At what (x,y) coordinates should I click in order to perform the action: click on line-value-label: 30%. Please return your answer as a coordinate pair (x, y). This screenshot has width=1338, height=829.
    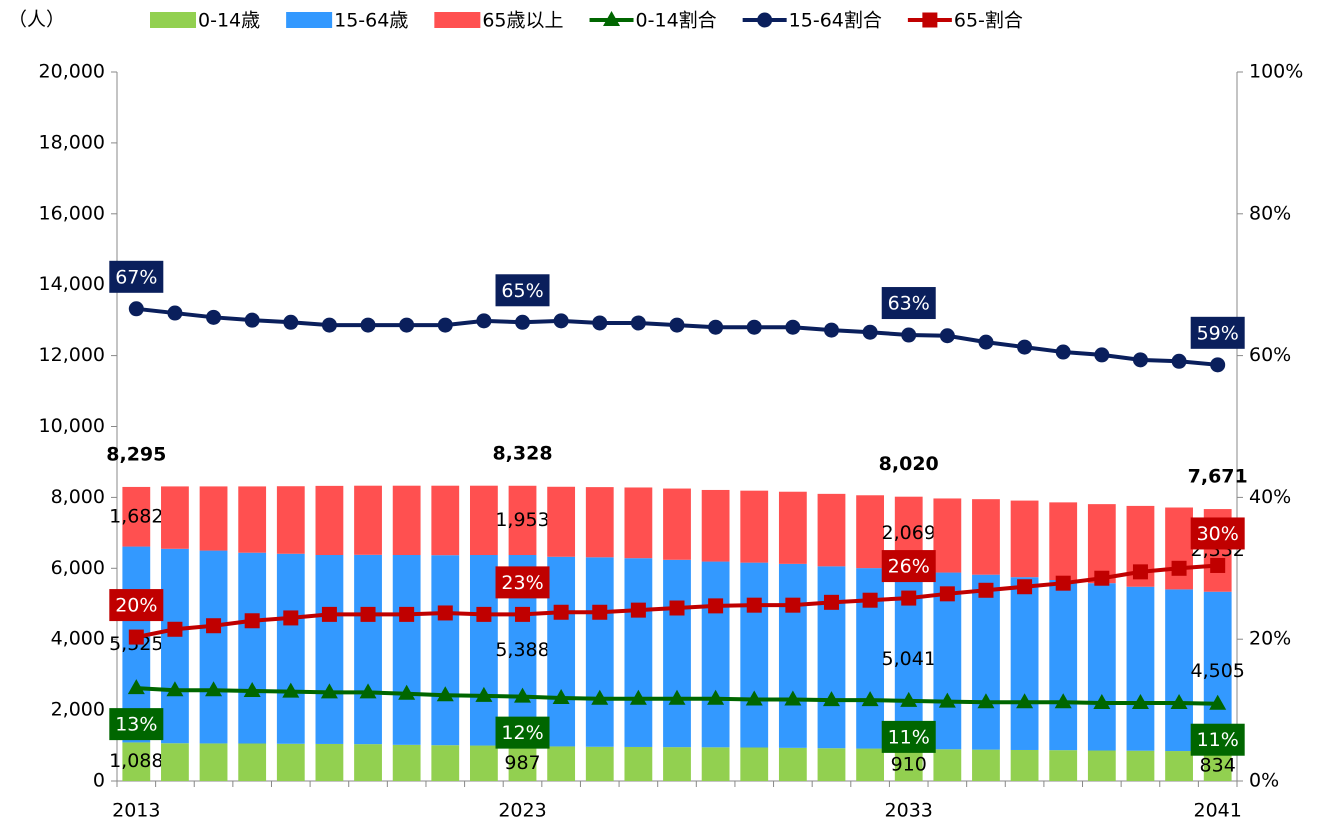
    Looking at the image, I should click on (1218, 534).